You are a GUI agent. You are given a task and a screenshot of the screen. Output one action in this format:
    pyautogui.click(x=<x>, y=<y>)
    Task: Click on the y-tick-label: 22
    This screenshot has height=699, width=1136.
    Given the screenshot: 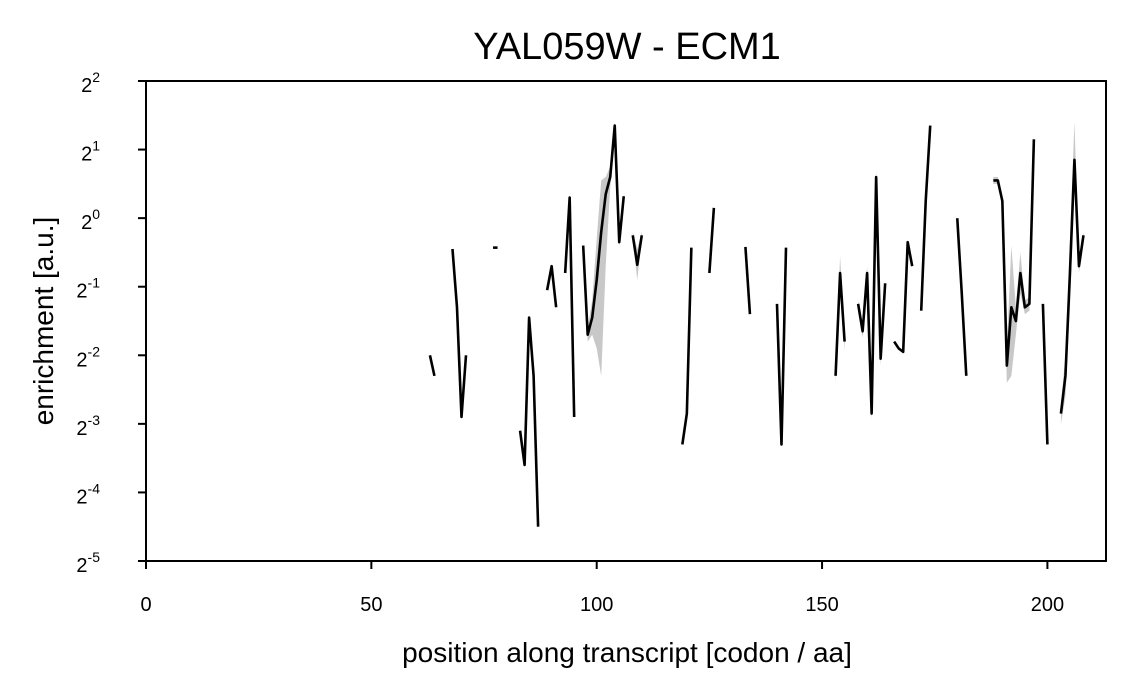 What is the action you would take?
    pyautogui.click(x=90, y=83)
    